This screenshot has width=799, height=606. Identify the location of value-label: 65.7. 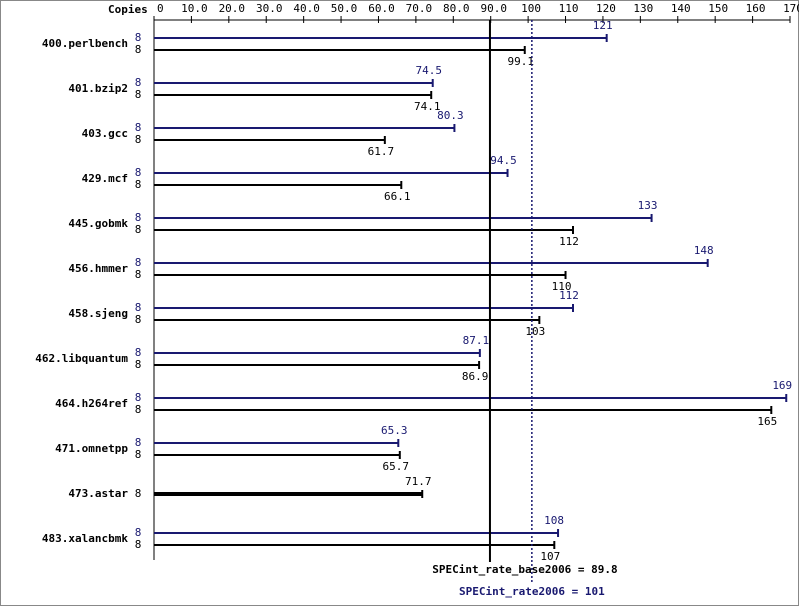
(396, 466).